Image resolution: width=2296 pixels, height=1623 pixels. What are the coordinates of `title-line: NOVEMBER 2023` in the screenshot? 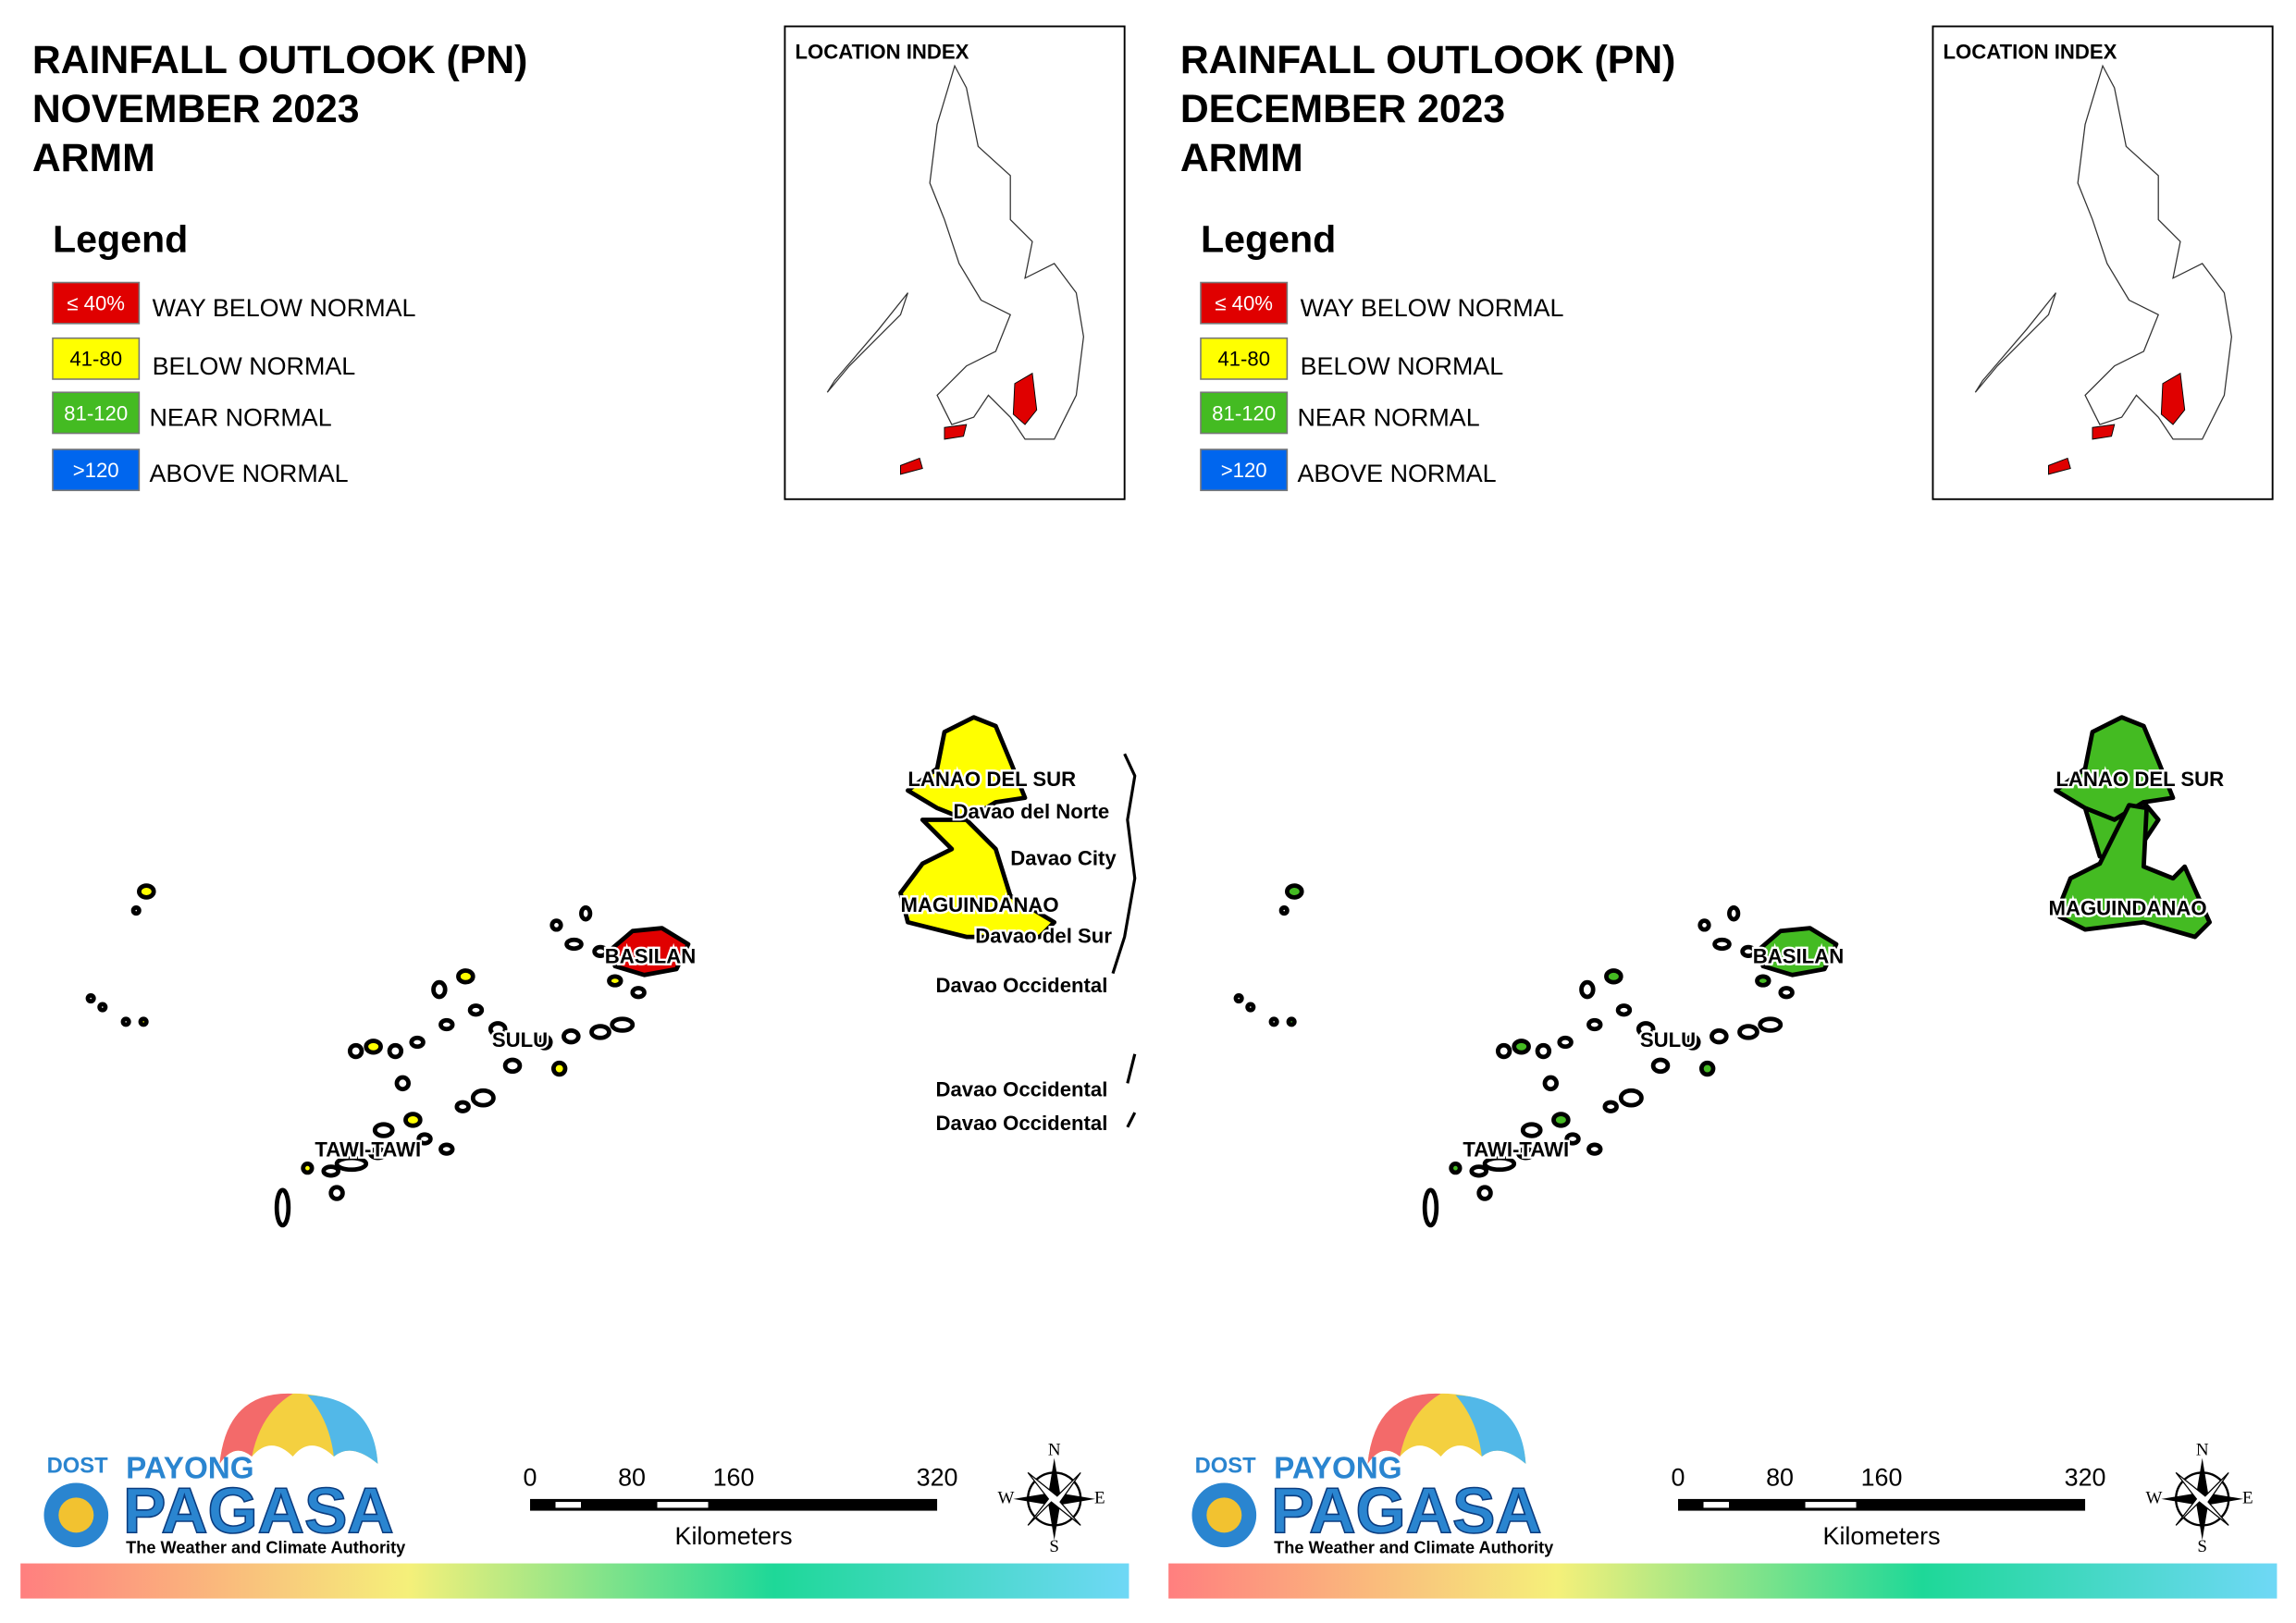 It's located at (196, 109).